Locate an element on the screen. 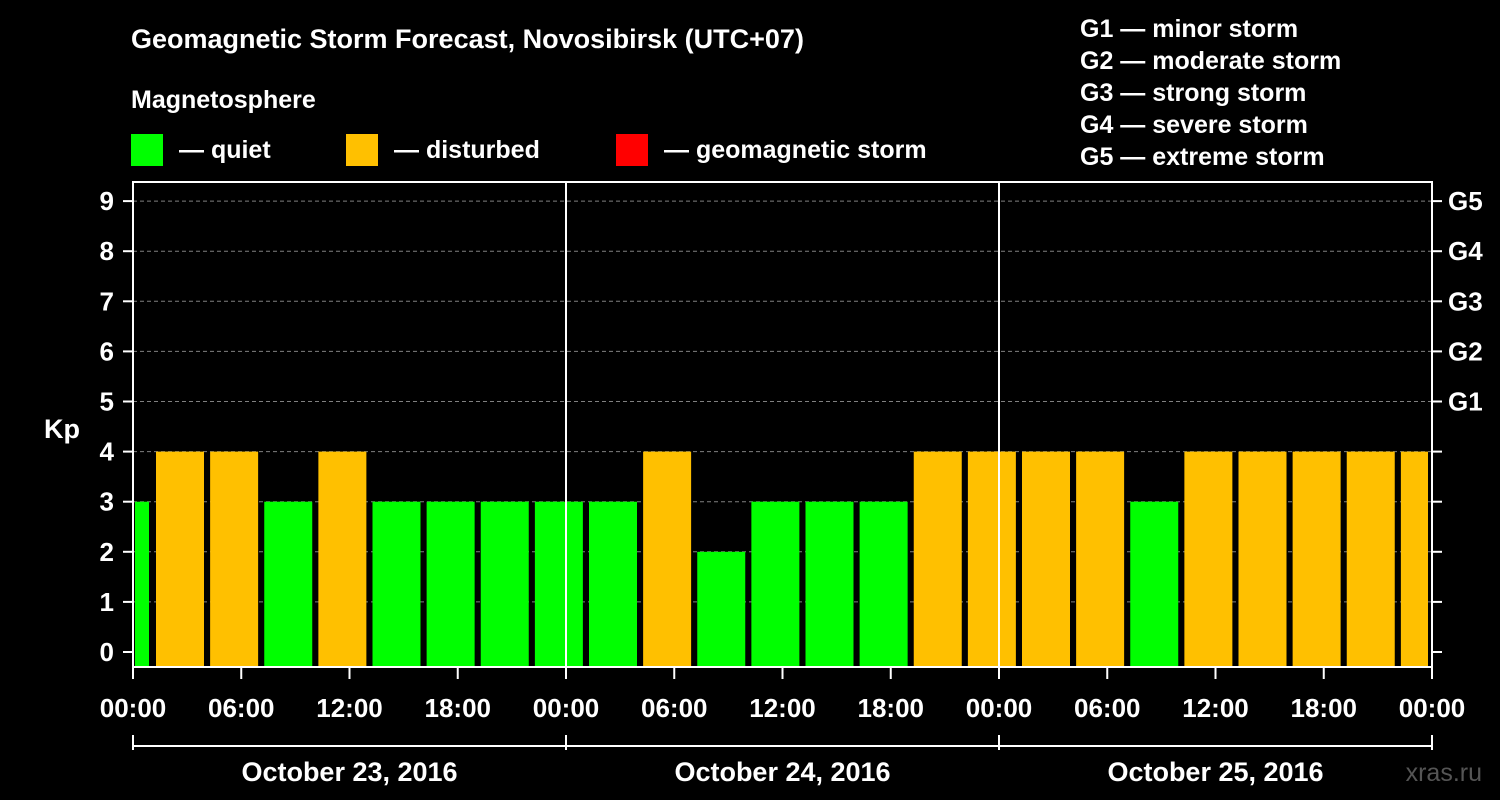  legend-swatch-quiet is located at coordinates (147, 150).